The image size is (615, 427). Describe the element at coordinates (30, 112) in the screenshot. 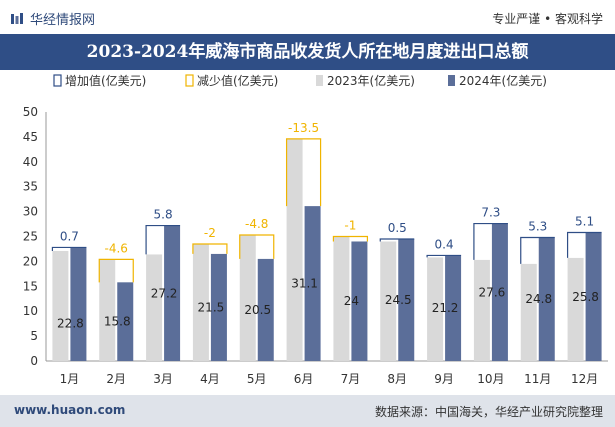

I see `y-tick-label: 50` at that location.